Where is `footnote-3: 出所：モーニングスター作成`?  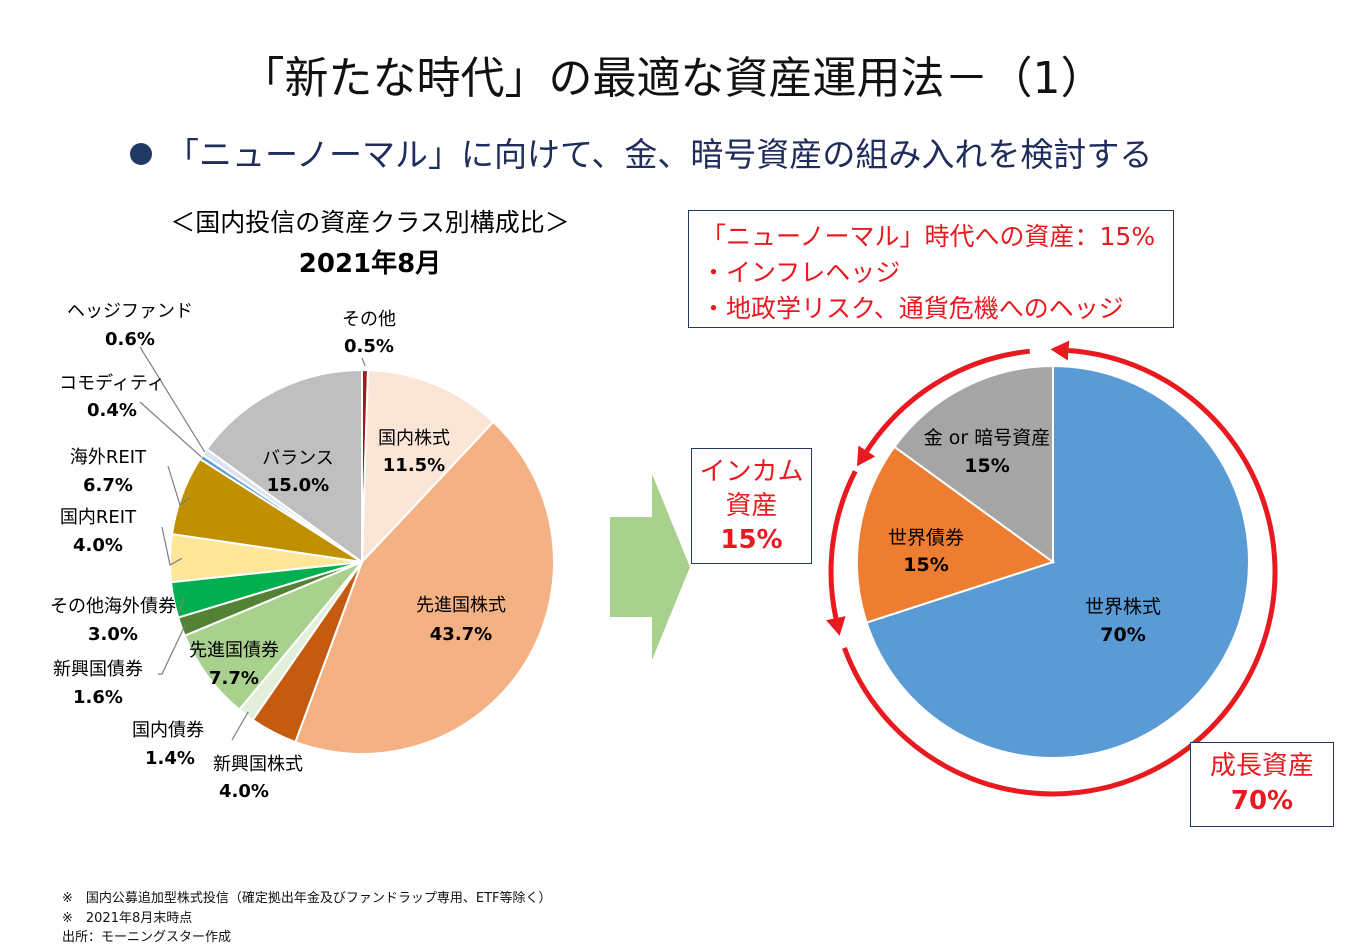 footnote-3: 出所：モーニングスター作成 is located at coordinates (147, 937).